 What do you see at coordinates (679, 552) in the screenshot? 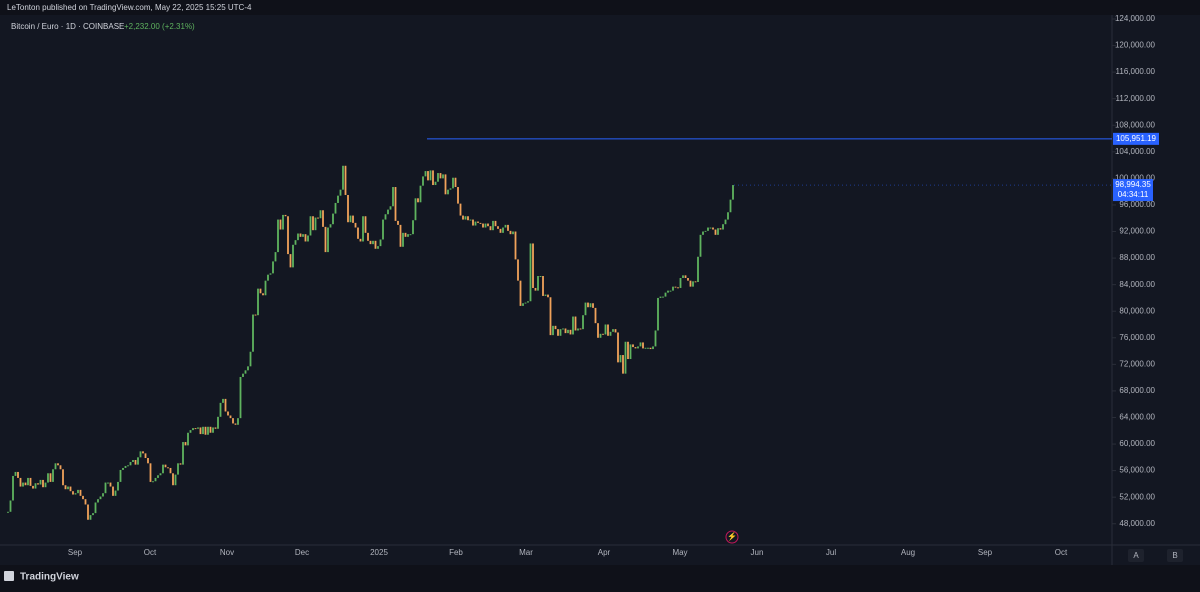
I see `x-tick-label: May` at bounding box center [679, 552].